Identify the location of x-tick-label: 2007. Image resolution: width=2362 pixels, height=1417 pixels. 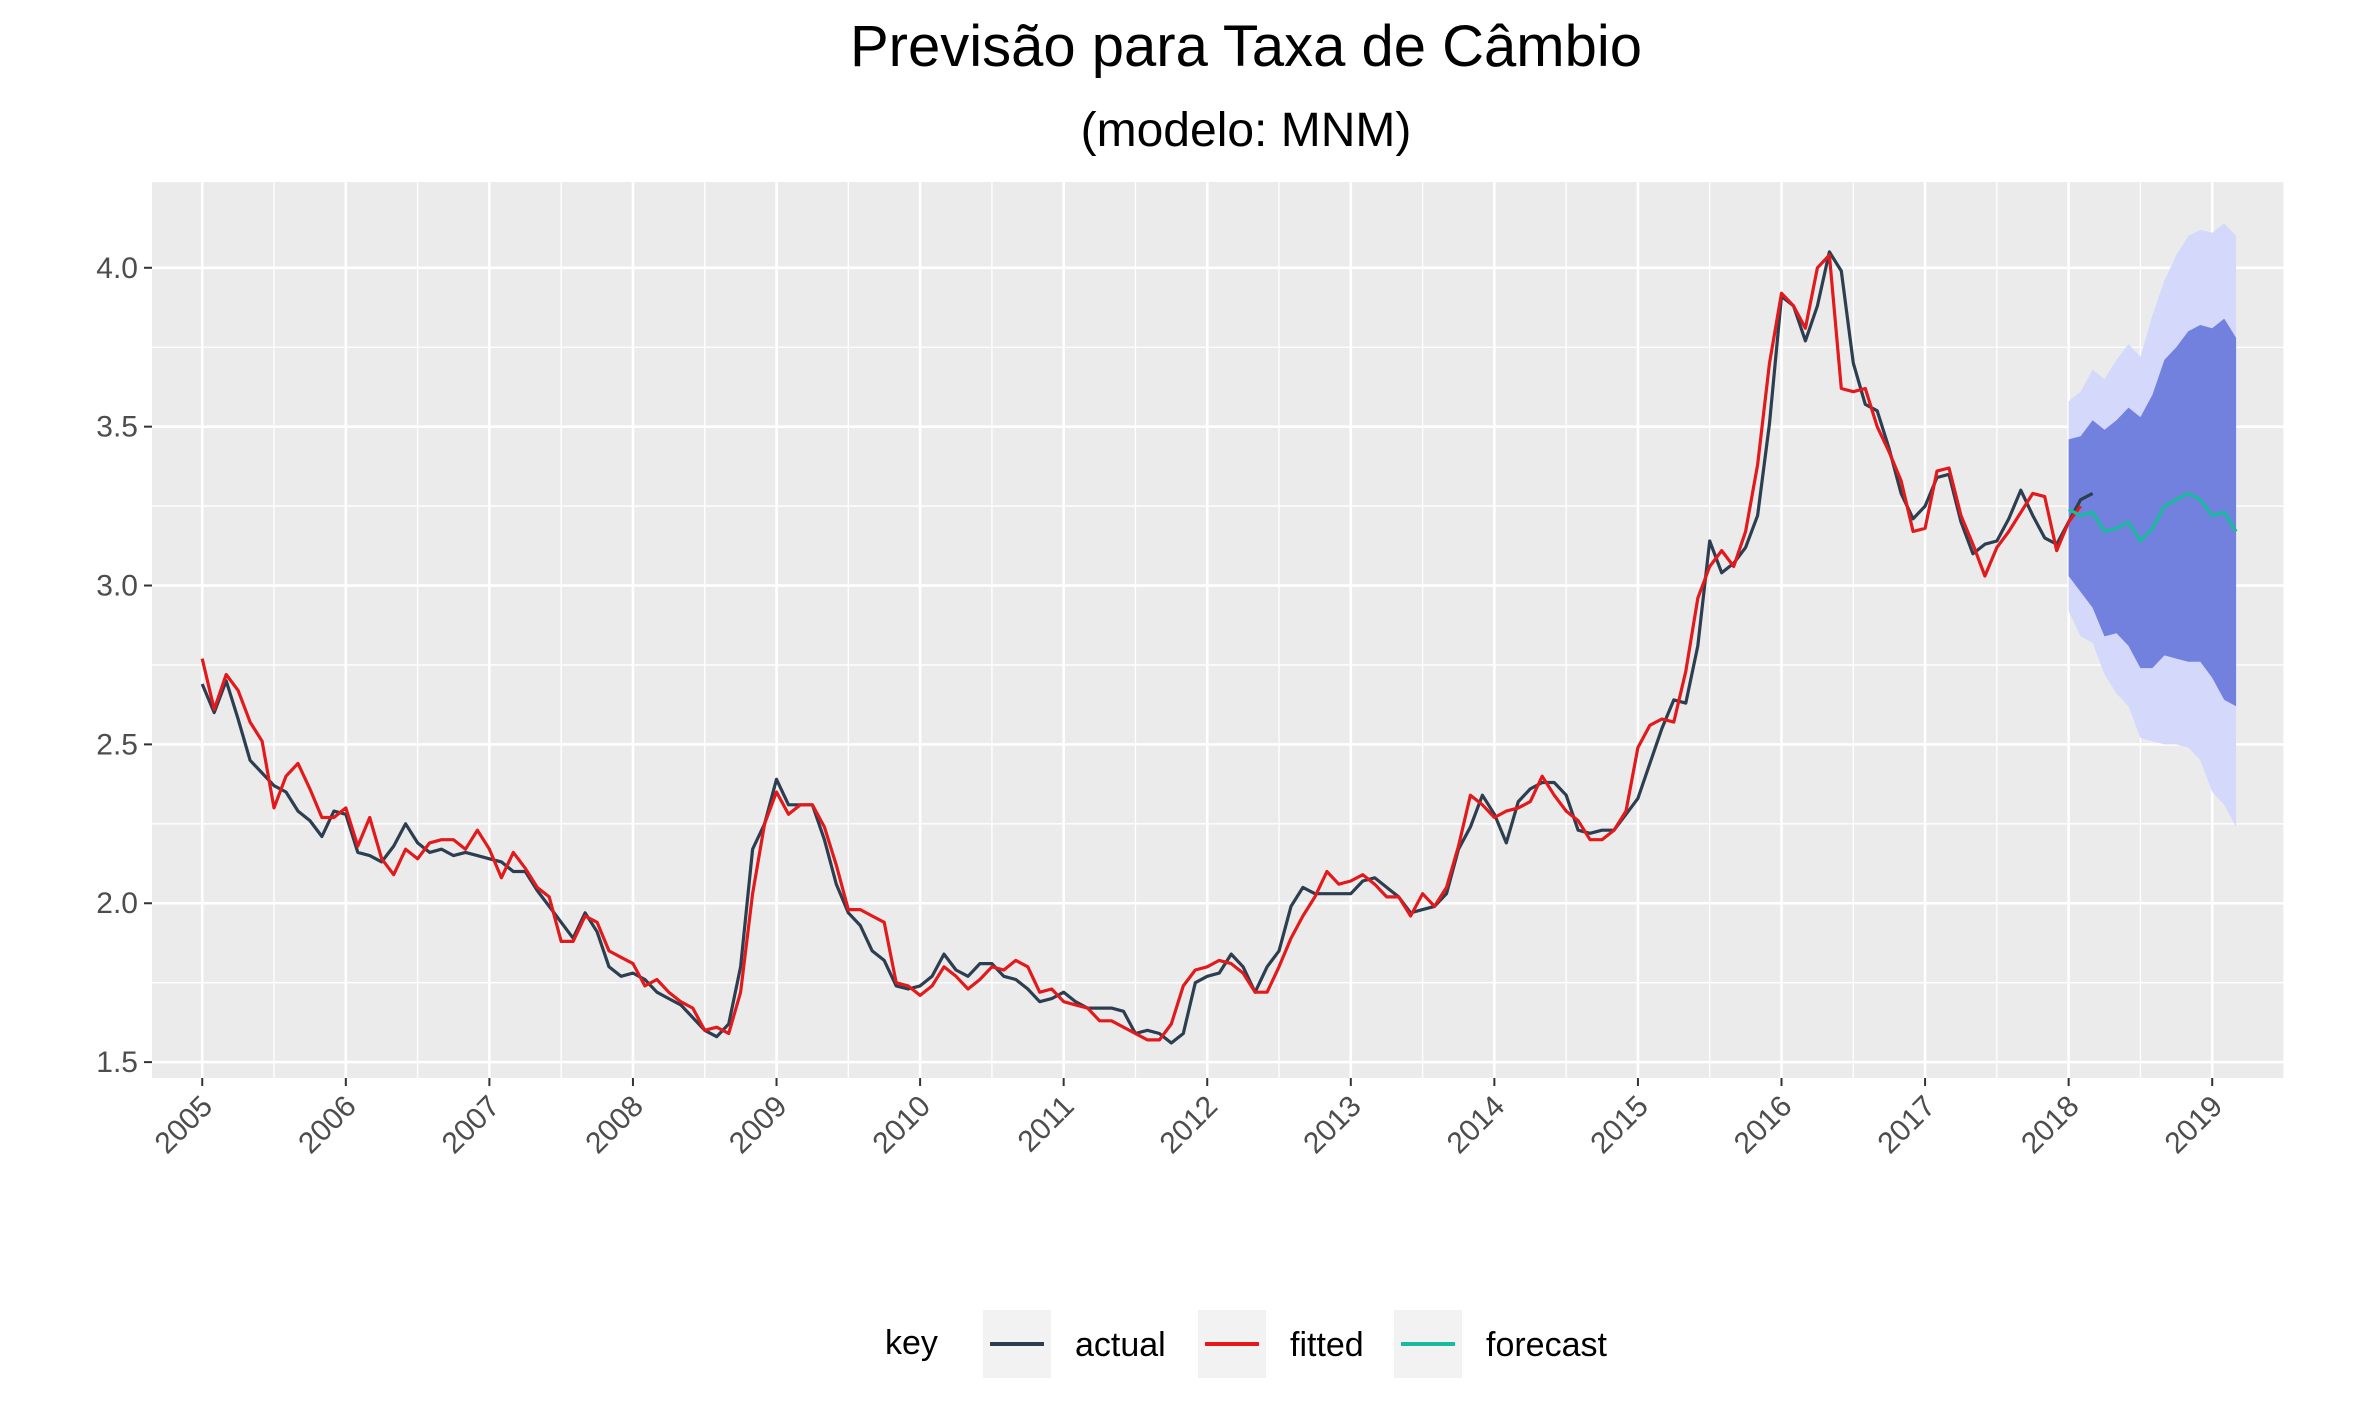
(471, 1125).